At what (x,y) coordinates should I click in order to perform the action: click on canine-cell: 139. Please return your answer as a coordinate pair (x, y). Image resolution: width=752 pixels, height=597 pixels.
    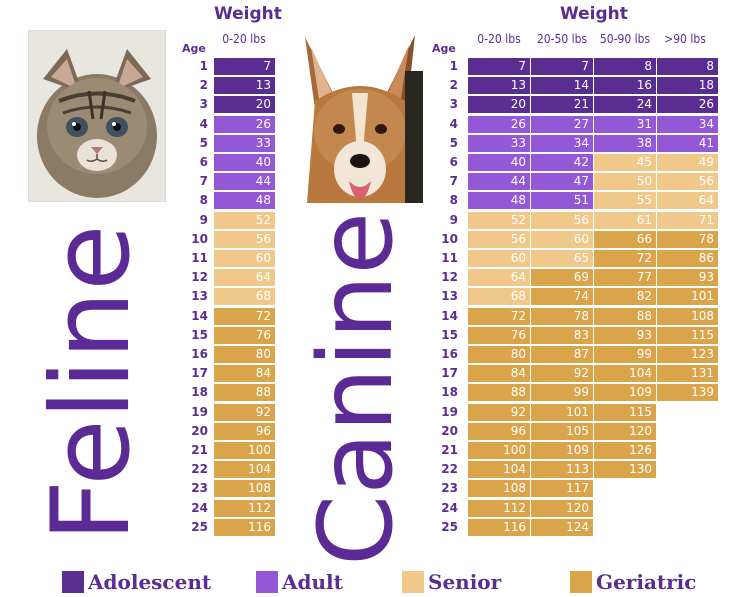
    Looking at the image, I should click on (687, 393).